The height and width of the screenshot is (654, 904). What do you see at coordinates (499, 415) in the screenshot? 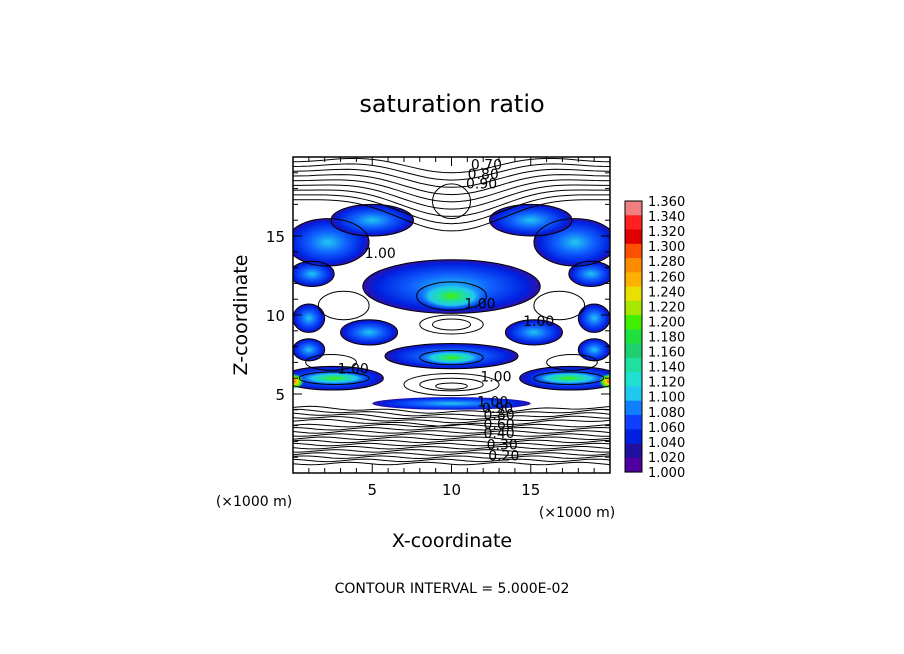
I see `contour-label: 0.80` at bounding box center [499, 415].